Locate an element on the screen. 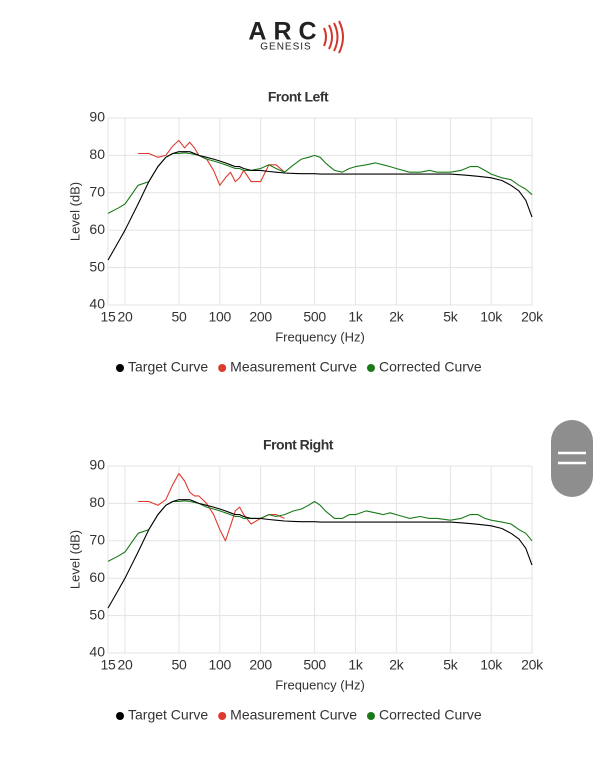 The image size is (598, 773). logo-subtitle: GENESIS is located at coordinates (285, 47).